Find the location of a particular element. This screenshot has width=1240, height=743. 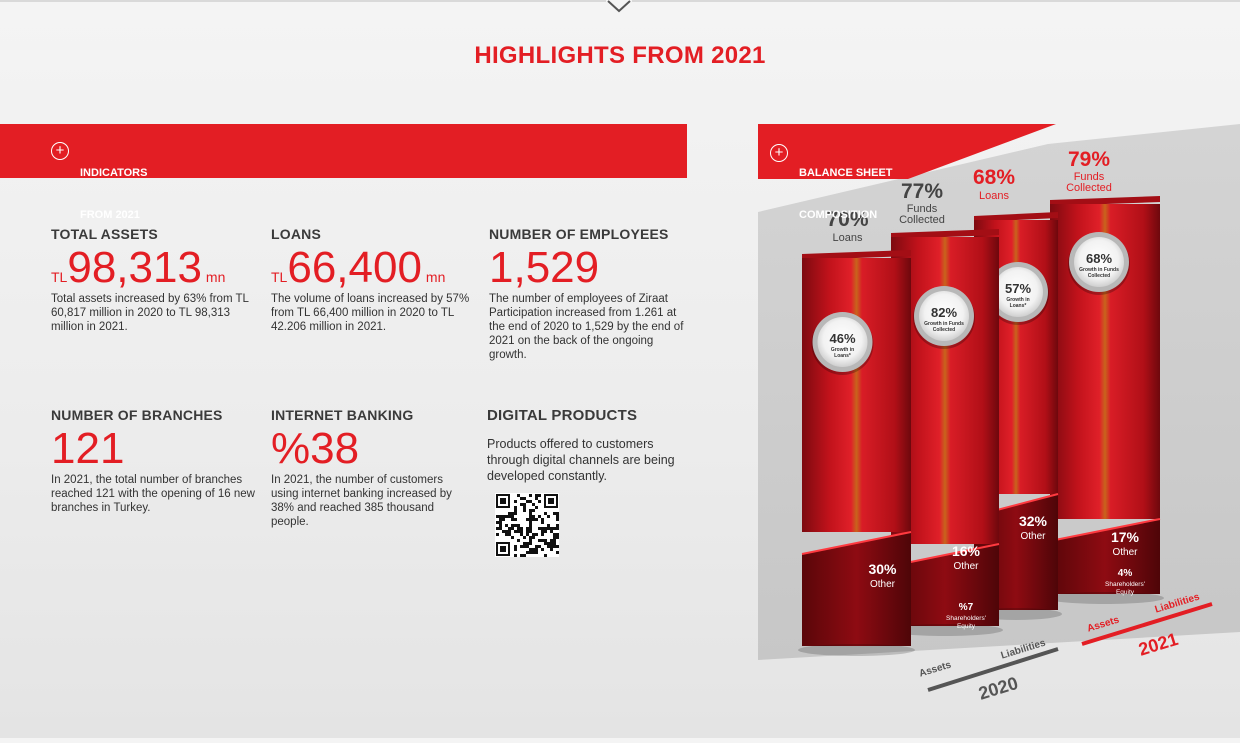

page-title: HIGHLIGHTS FROM 2021 is located at coordinates (620, 55).